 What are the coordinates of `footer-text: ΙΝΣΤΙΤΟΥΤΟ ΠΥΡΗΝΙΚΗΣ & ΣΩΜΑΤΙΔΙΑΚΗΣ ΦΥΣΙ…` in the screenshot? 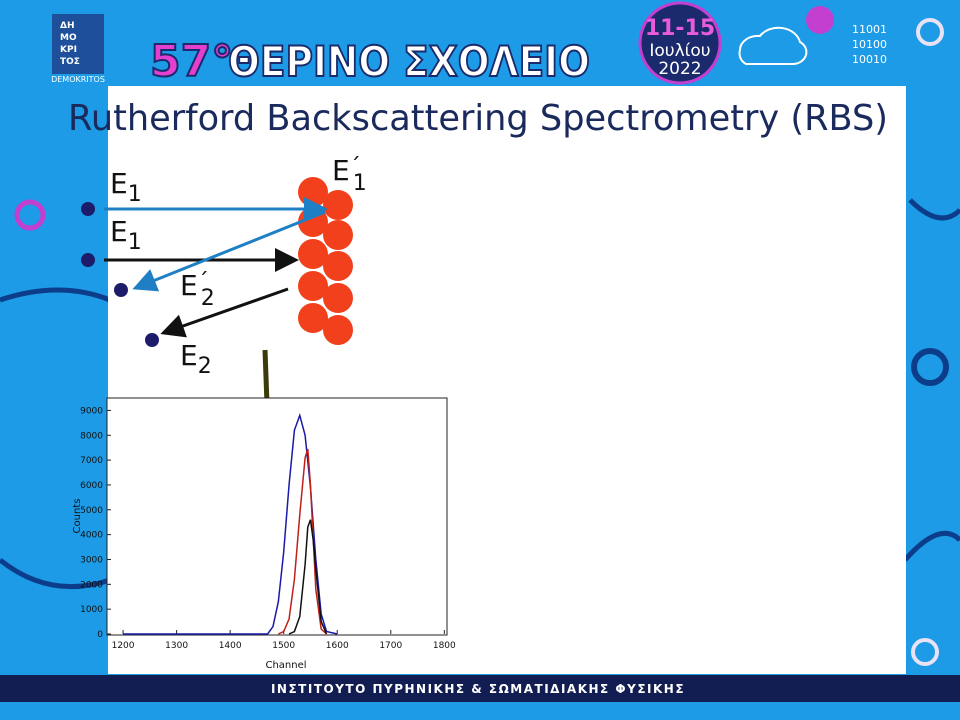 It's located at (478, 689).